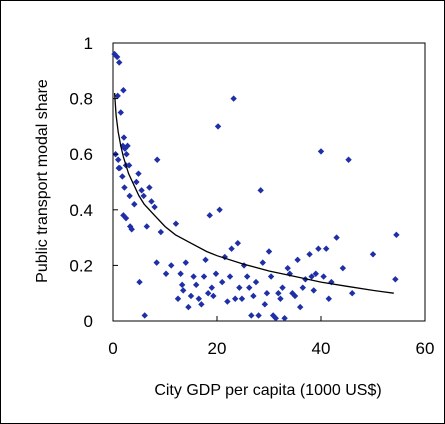 This screenshot has width=445, height=424. Describe the element at coordinates (217, 348) in the screenshot. I see `x-tick-label: 20` at that location.